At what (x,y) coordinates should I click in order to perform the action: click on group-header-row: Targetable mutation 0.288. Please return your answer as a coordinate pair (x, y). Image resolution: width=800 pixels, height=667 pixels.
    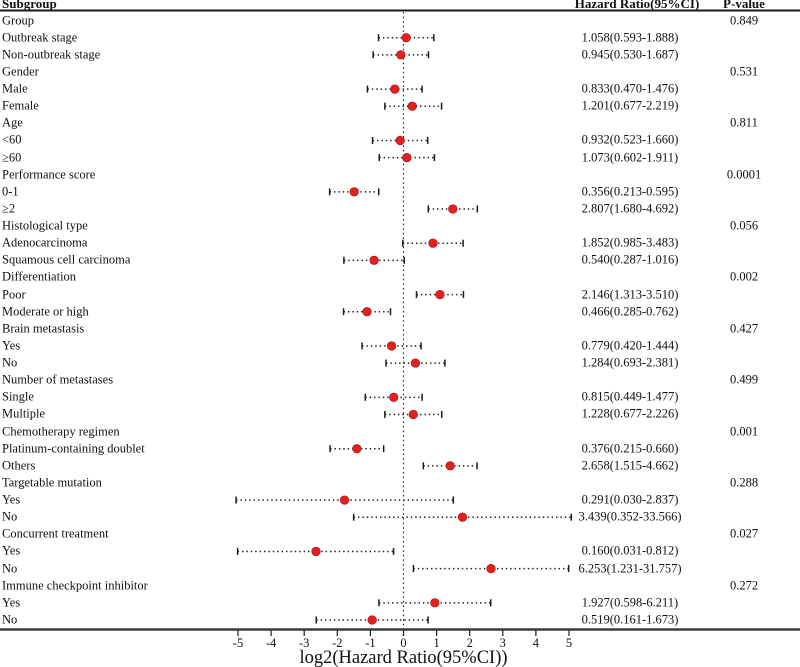
    Looking at the image, I should click on (400, 482).